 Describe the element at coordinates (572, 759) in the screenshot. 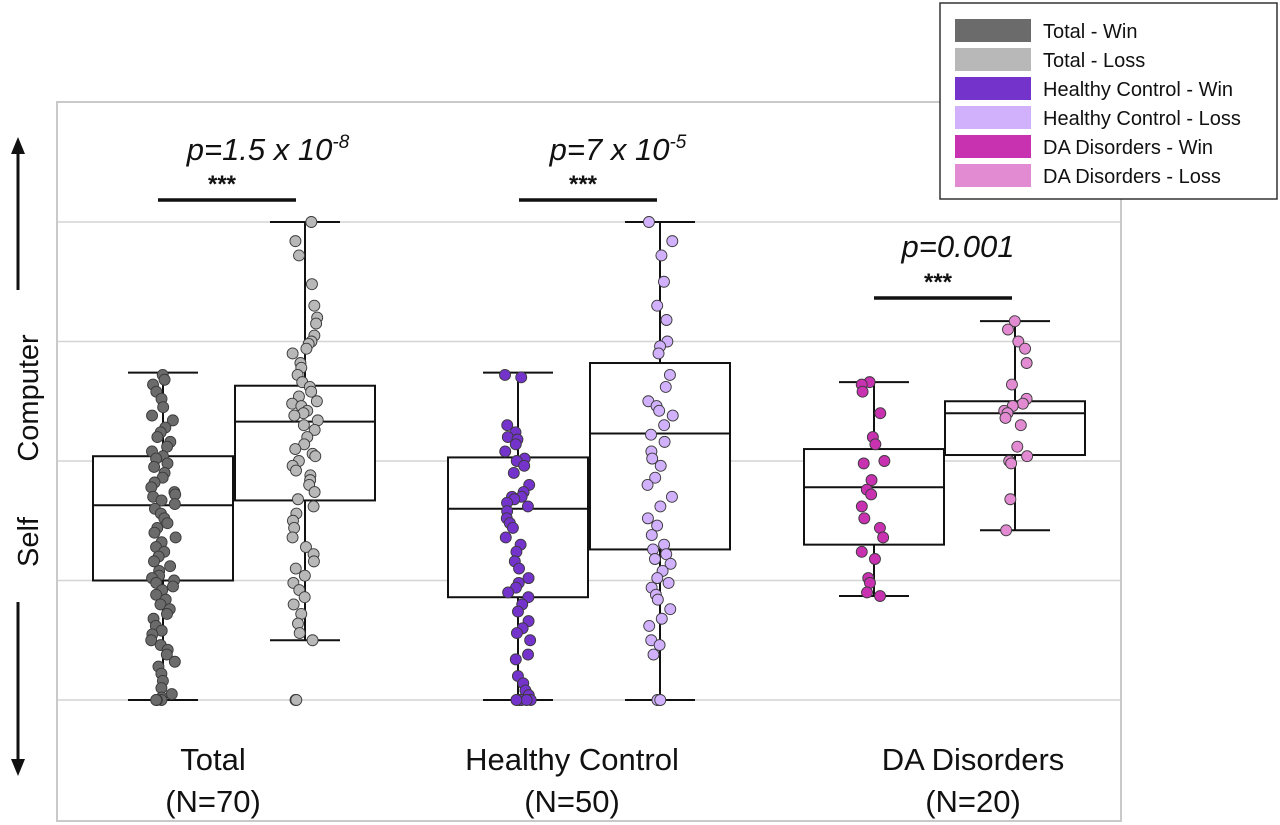

I see `group-label: Healthy Control` at that location.